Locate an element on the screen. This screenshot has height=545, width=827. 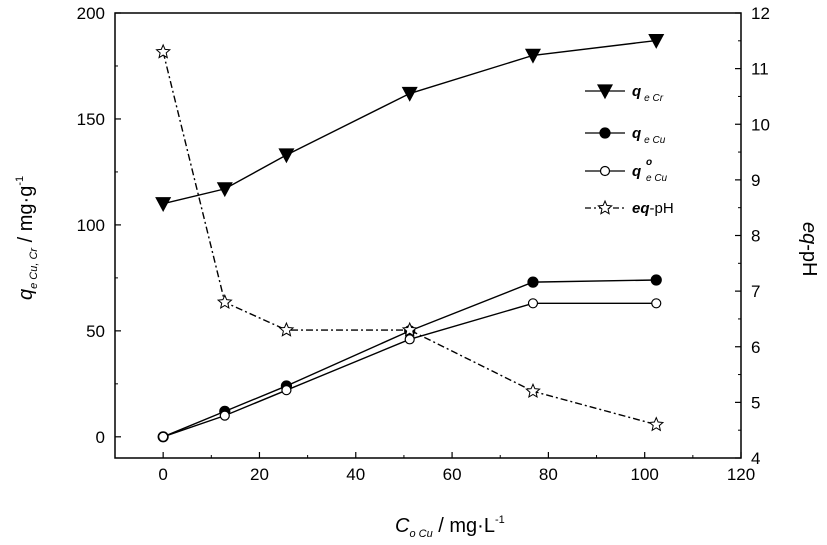
x-tick-label: 20 is located at coordinates (259, 474).